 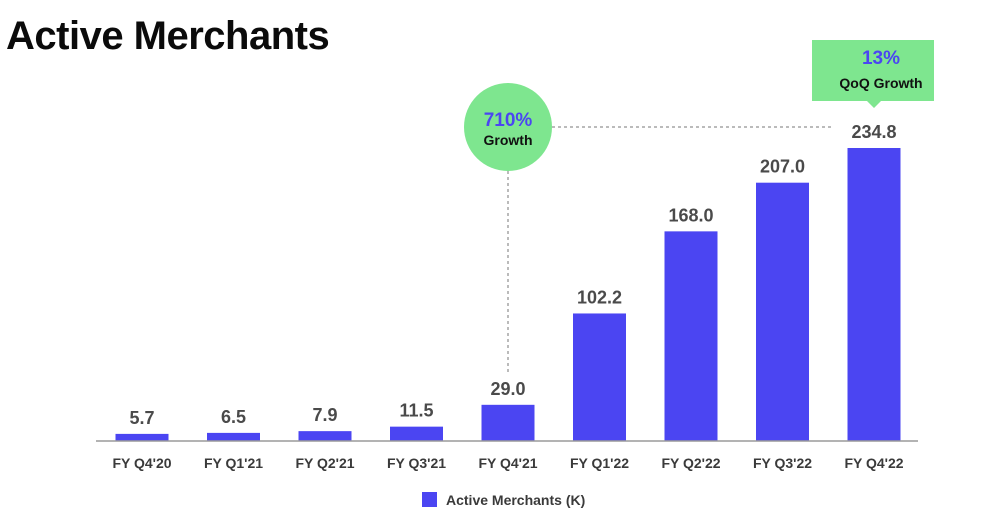 I want to click on qoq-callout: 13% QoQ Growth, so click(x=873, y=74).